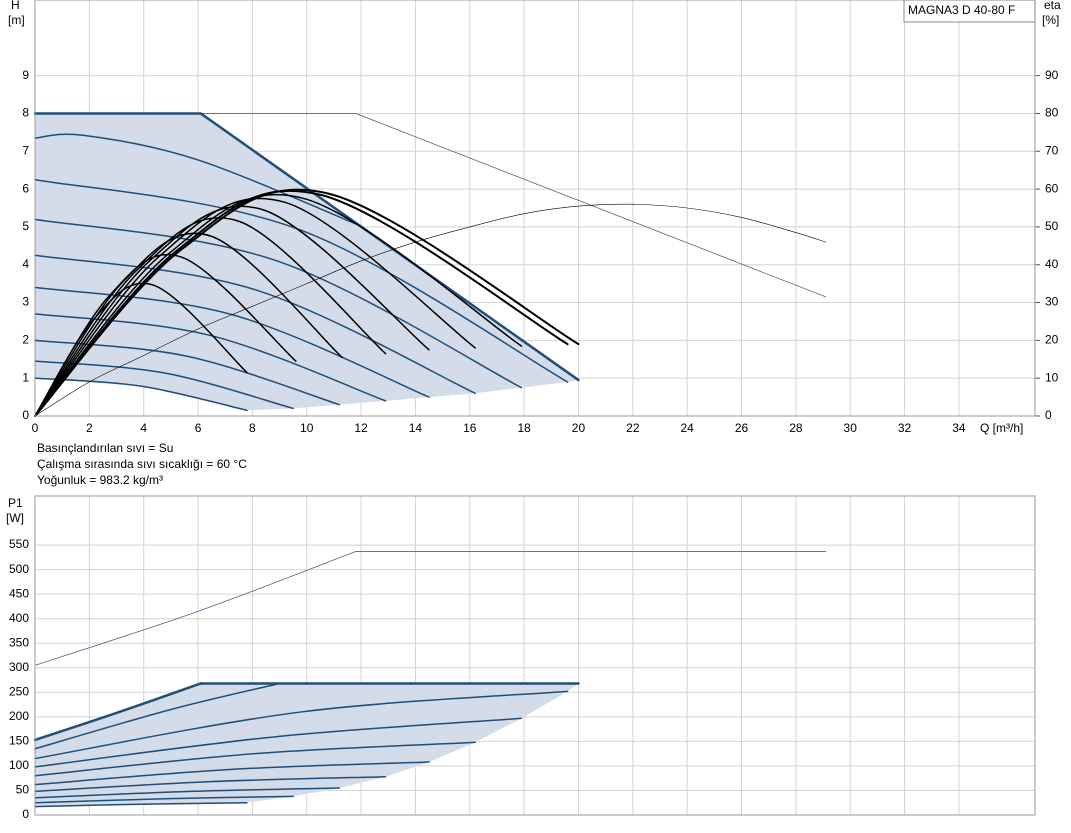  Describe the element at coordinates (15, 503) in the screenshot. I see `y-label: P1` at that location.